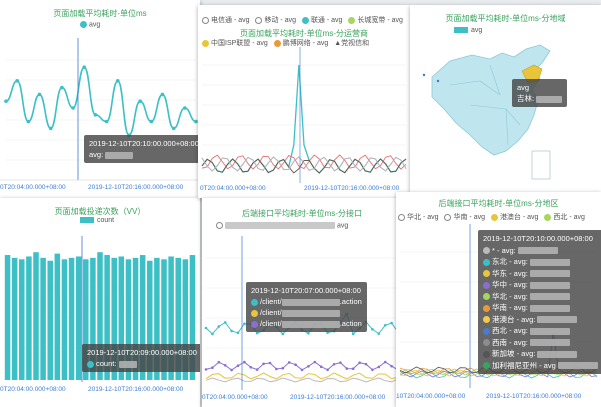 The height and width of the screenshot is (407, 601). I want to click on legend-row-2: 中国ISP联盟 - avg 鹏博网络 - avg ▲党视信和, so click(287, 43).